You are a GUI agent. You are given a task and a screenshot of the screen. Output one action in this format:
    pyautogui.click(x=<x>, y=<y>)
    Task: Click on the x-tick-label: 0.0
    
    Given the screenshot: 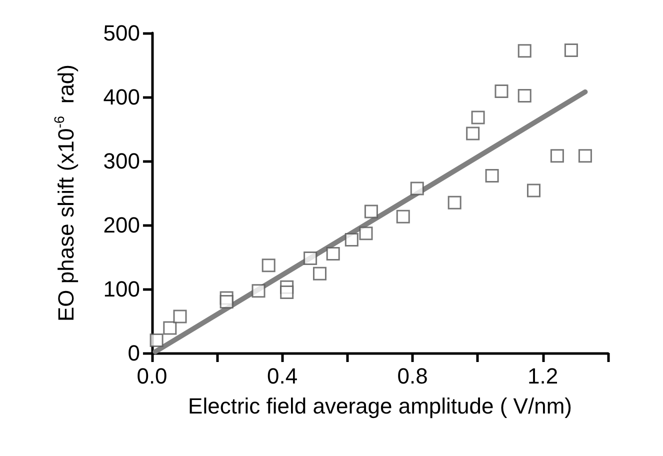 What is the action you would take?
    pyautogui.click(x=152, y=376)
    